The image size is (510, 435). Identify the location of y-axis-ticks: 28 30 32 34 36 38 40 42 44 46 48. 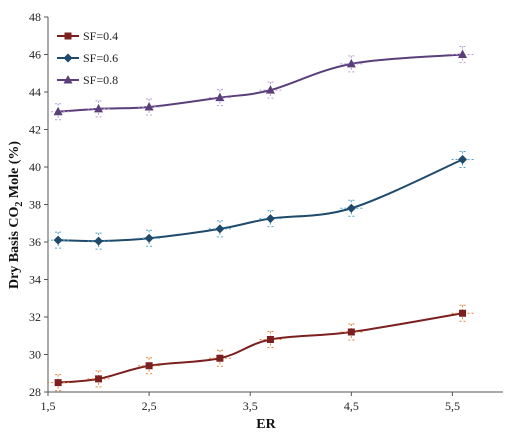
(38, 204).